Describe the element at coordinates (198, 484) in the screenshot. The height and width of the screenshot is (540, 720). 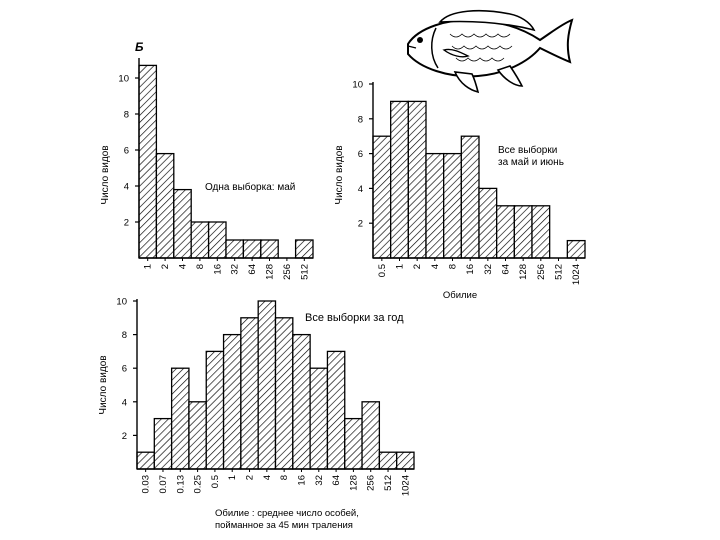
I see `x-tick-label: 0.25` at that location.